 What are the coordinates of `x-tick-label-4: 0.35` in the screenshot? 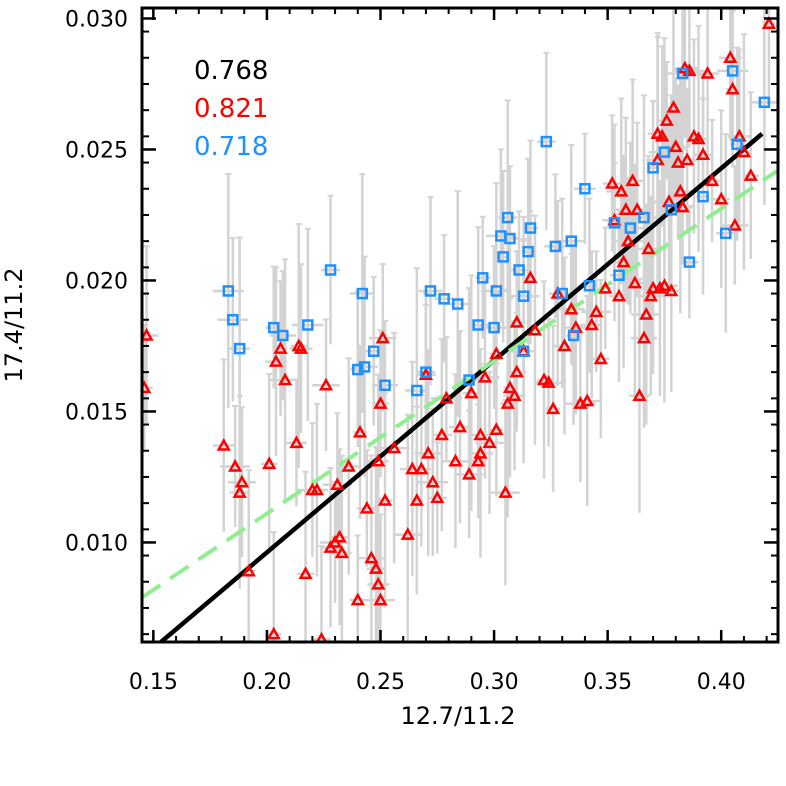 It's located at (607, 682).